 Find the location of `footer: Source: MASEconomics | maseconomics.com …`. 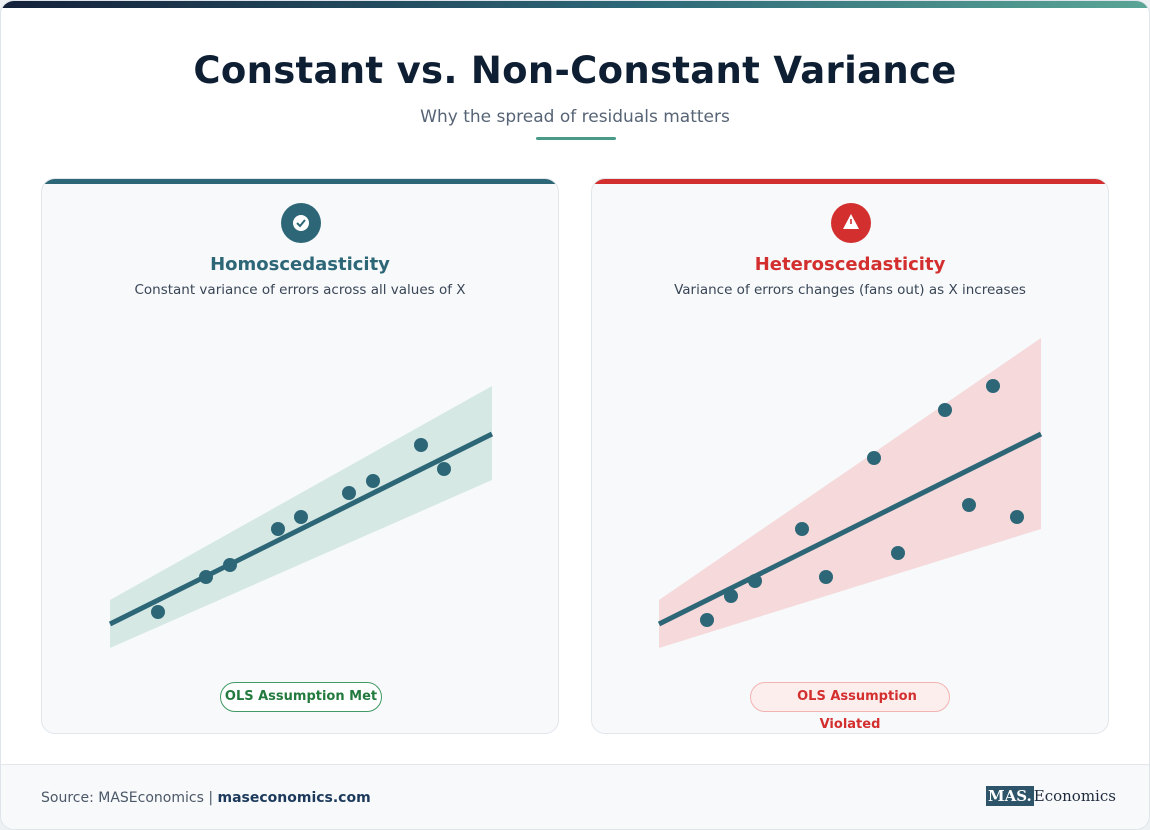

footer: Source: MASEconomics | maseconomics.com … is located at coordinates (575, 796).